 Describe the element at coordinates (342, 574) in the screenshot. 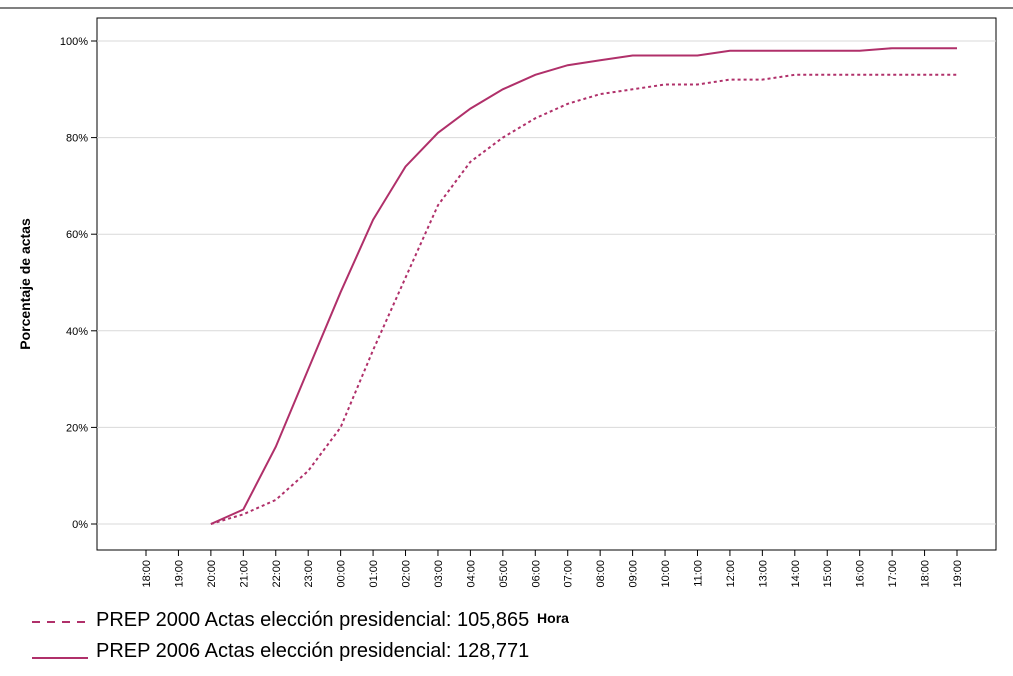

I see `x-tick-label: 00:00` at that location.